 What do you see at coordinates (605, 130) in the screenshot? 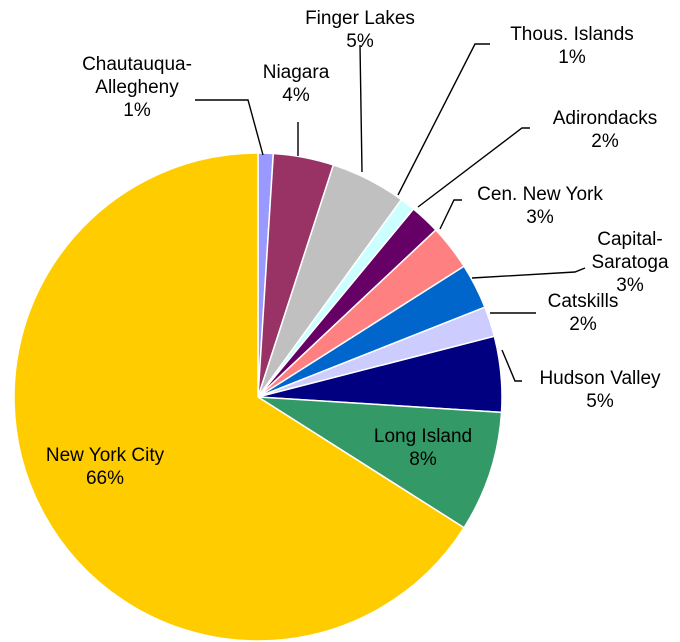
I see `slice-label-adirondacks: Adirondacks 2%` at bounding box center [605, 130].